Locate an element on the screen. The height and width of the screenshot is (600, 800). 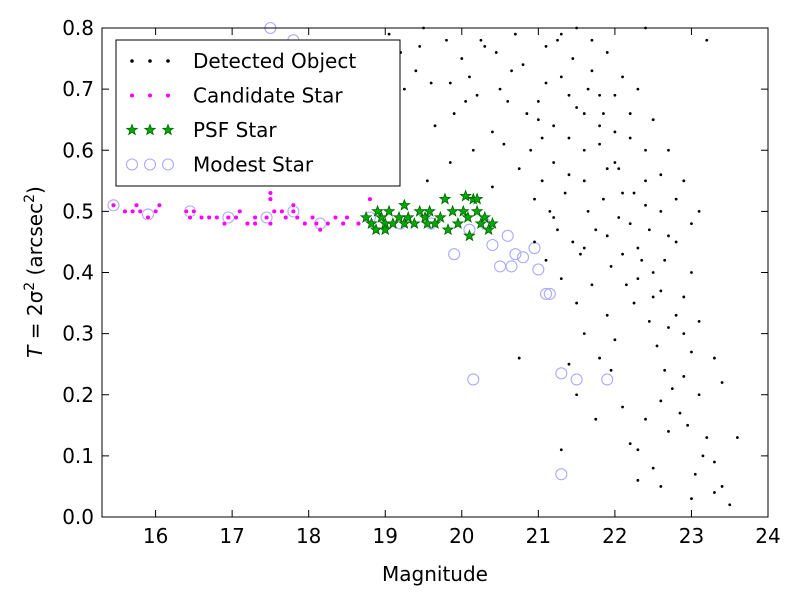
x-tick-label: 18 is located at coordinates (308, 536).